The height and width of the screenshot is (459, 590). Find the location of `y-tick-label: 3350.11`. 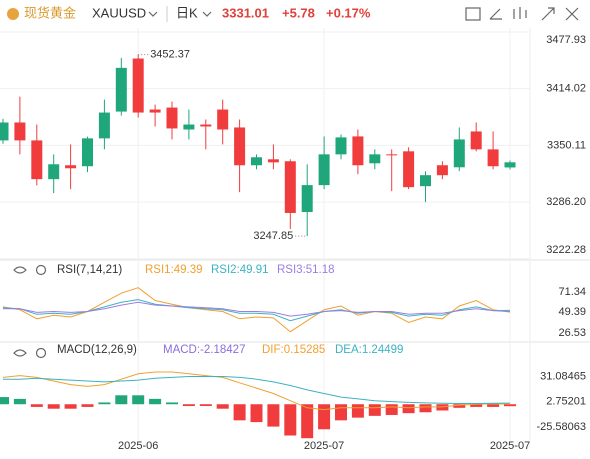

y-tick-label: 3350.11 is located at coordinates (566, 145).